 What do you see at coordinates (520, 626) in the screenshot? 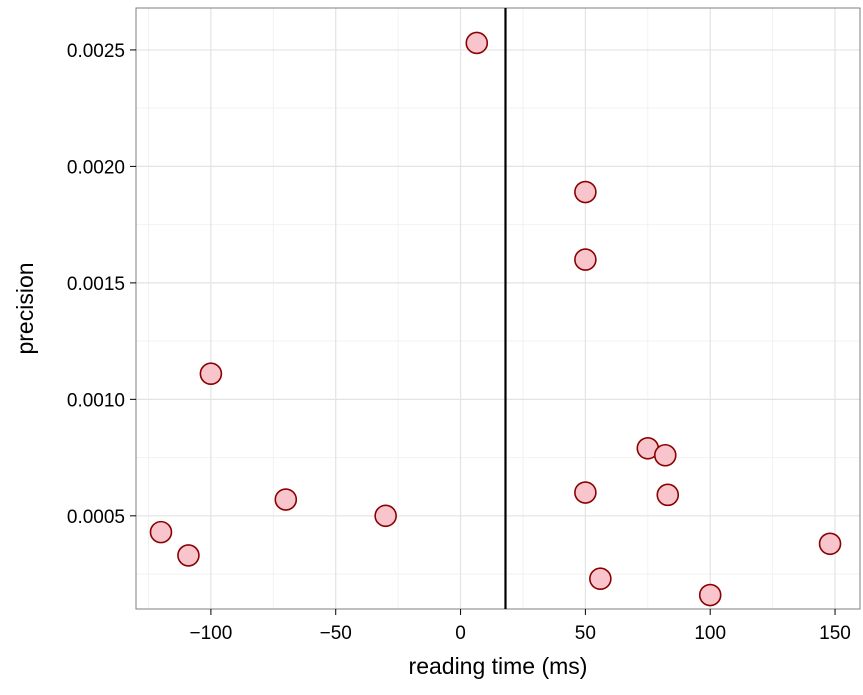
I see `x-axis-ticks: −100 −50 0 50 100 150` at bounding box center [520, 626].